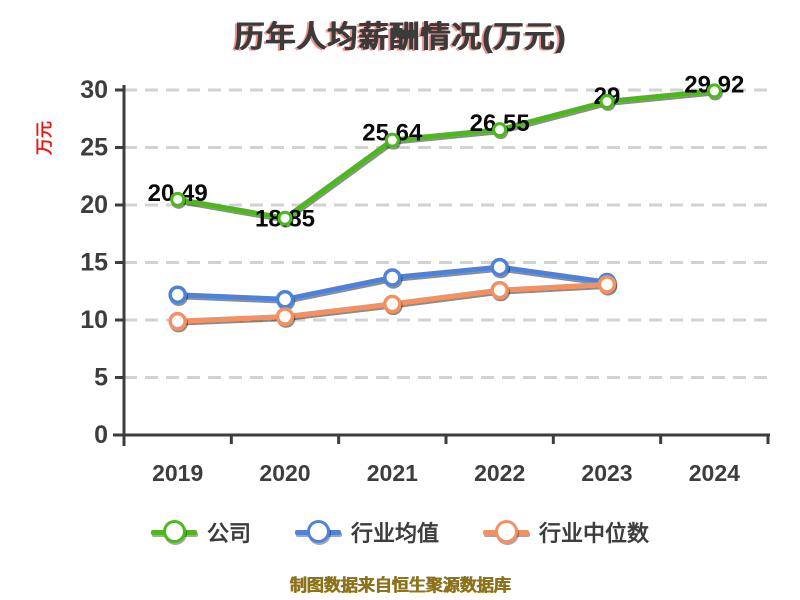 The image size is (800, 600). I want to click on industry-median-point-2023, so click(607, 284).